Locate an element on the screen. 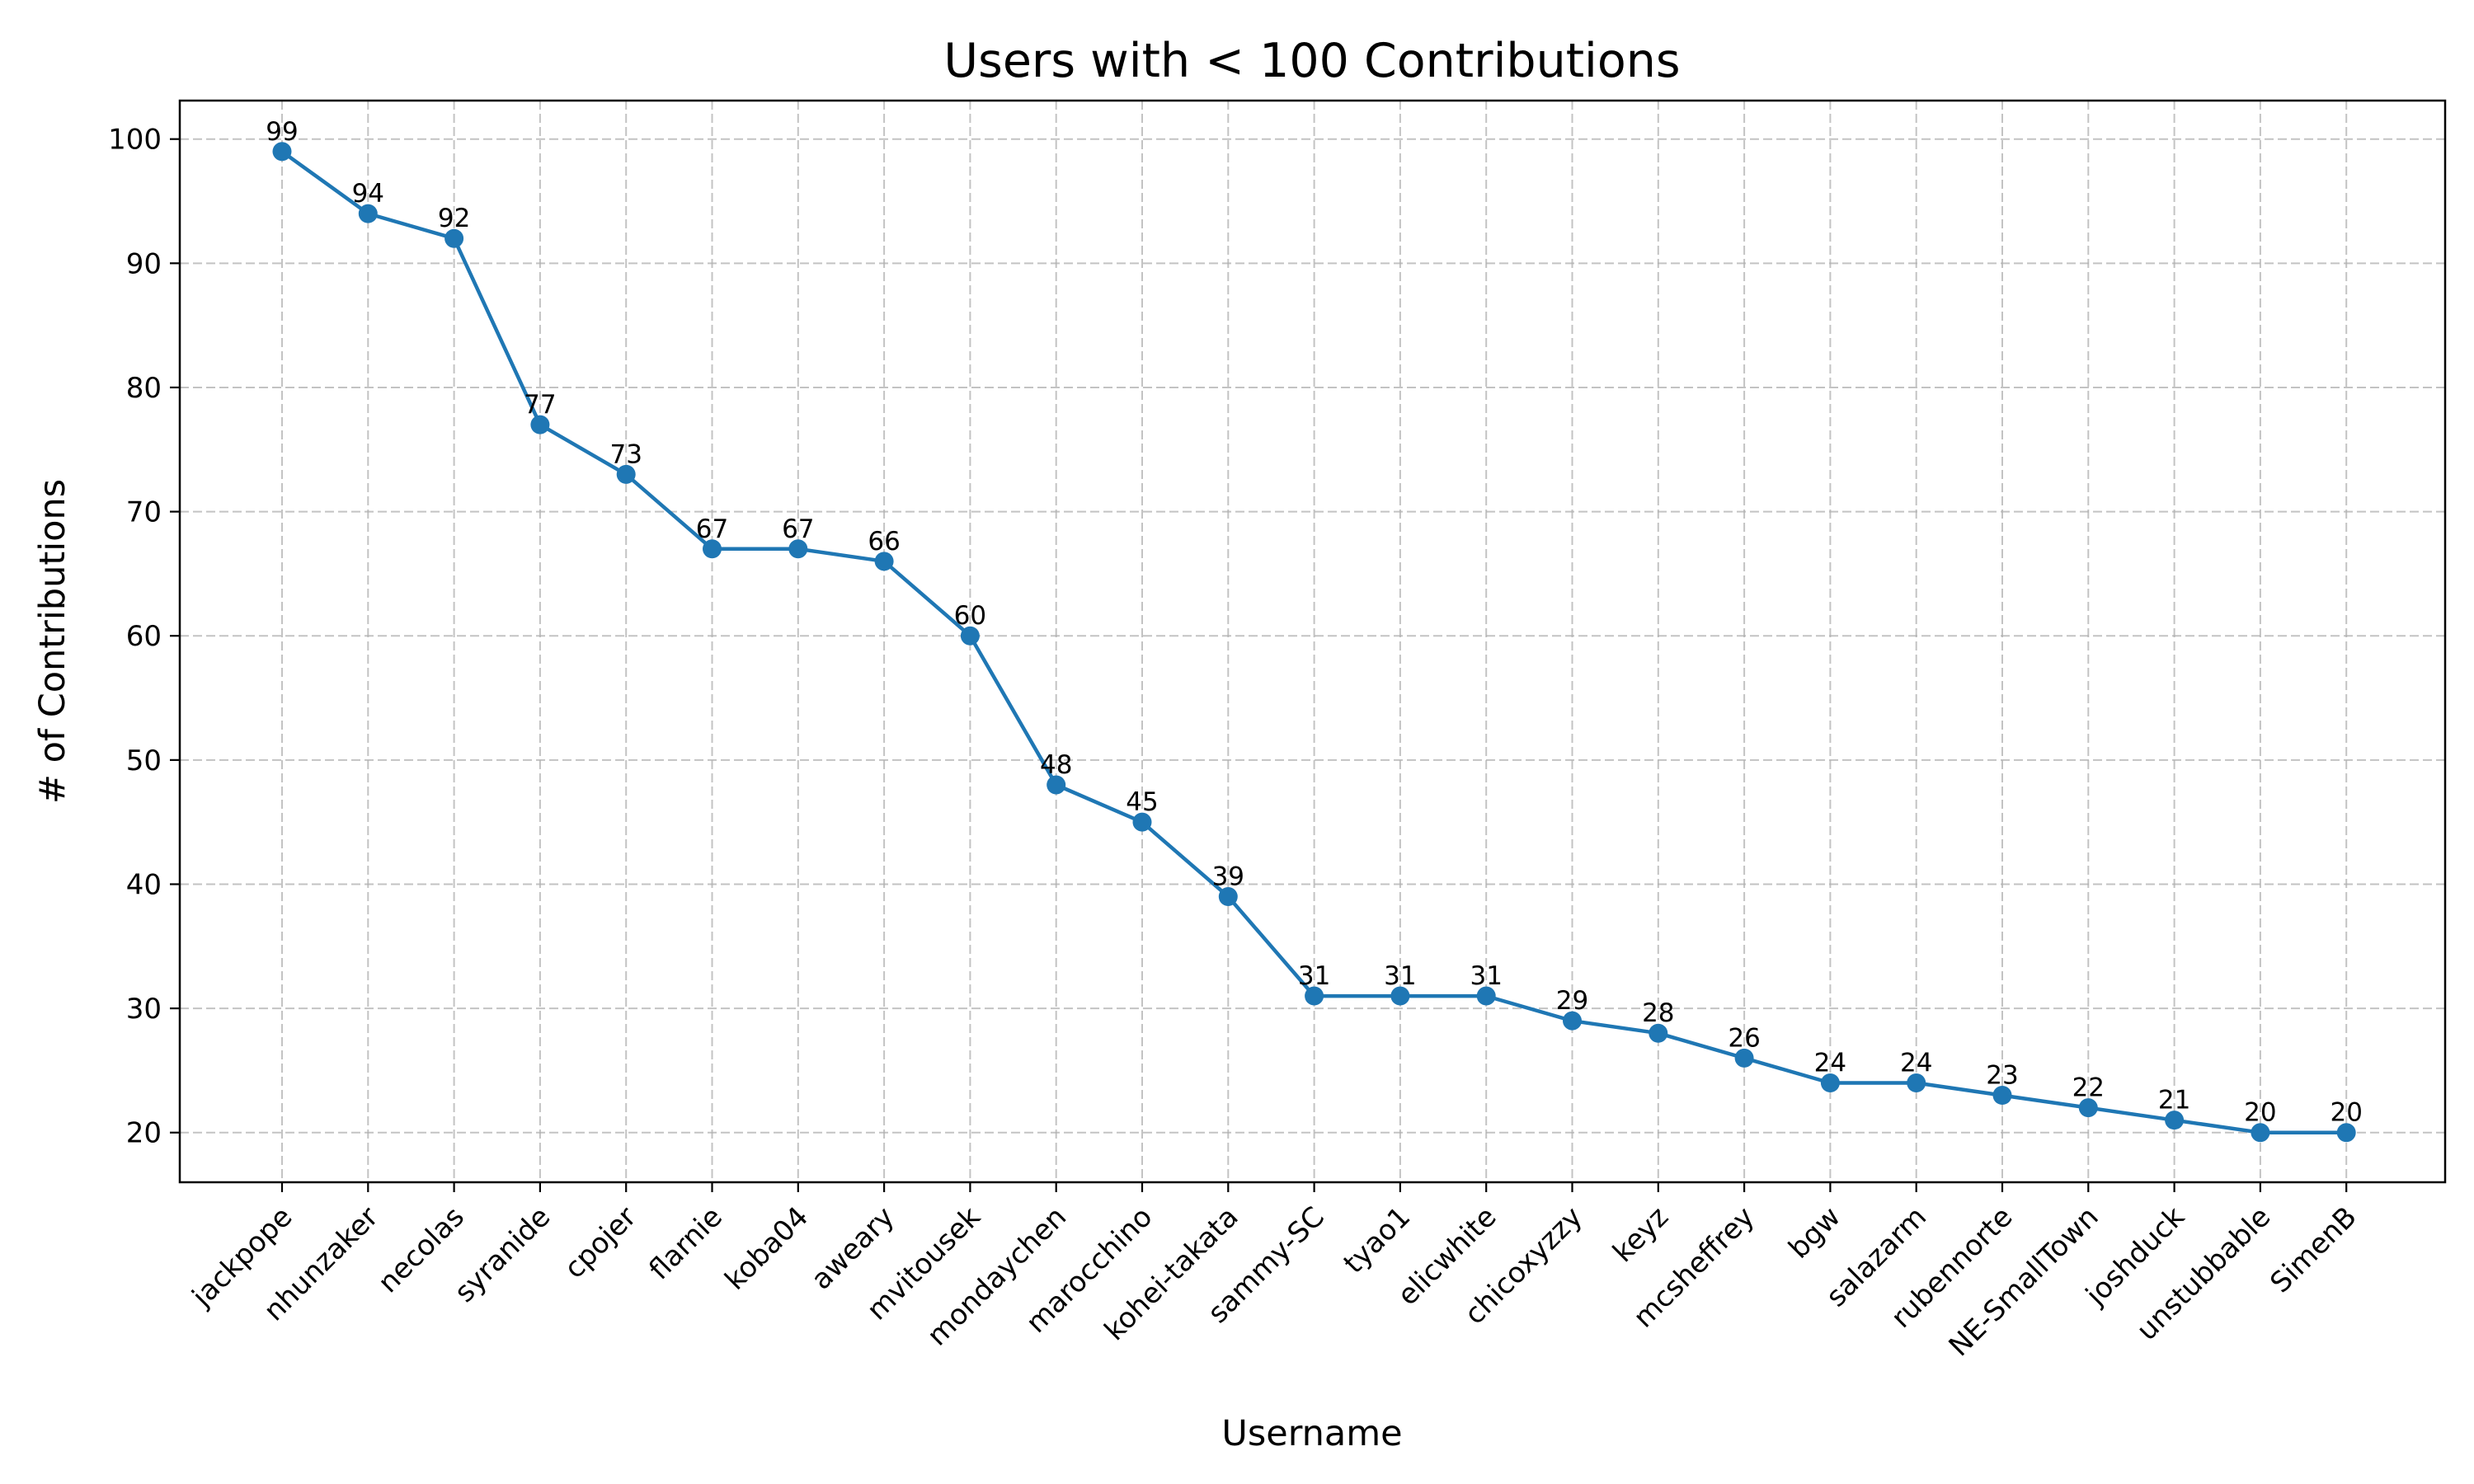  y-tick-label: 20 is located at coordinates (144, 1133).